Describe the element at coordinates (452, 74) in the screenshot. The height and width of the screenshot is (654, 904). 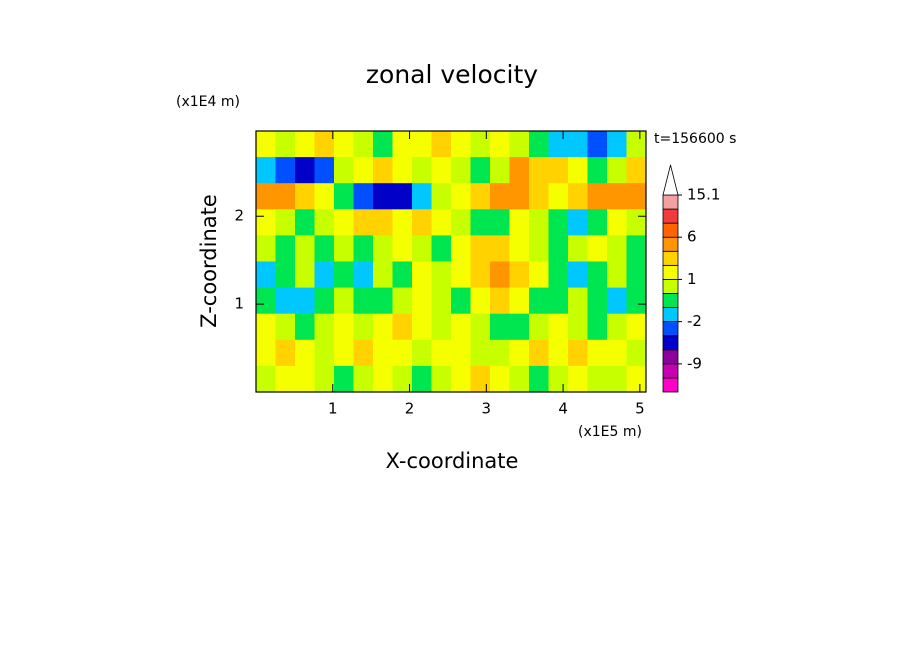
I see `chart-title: zonal velocity` at that location.